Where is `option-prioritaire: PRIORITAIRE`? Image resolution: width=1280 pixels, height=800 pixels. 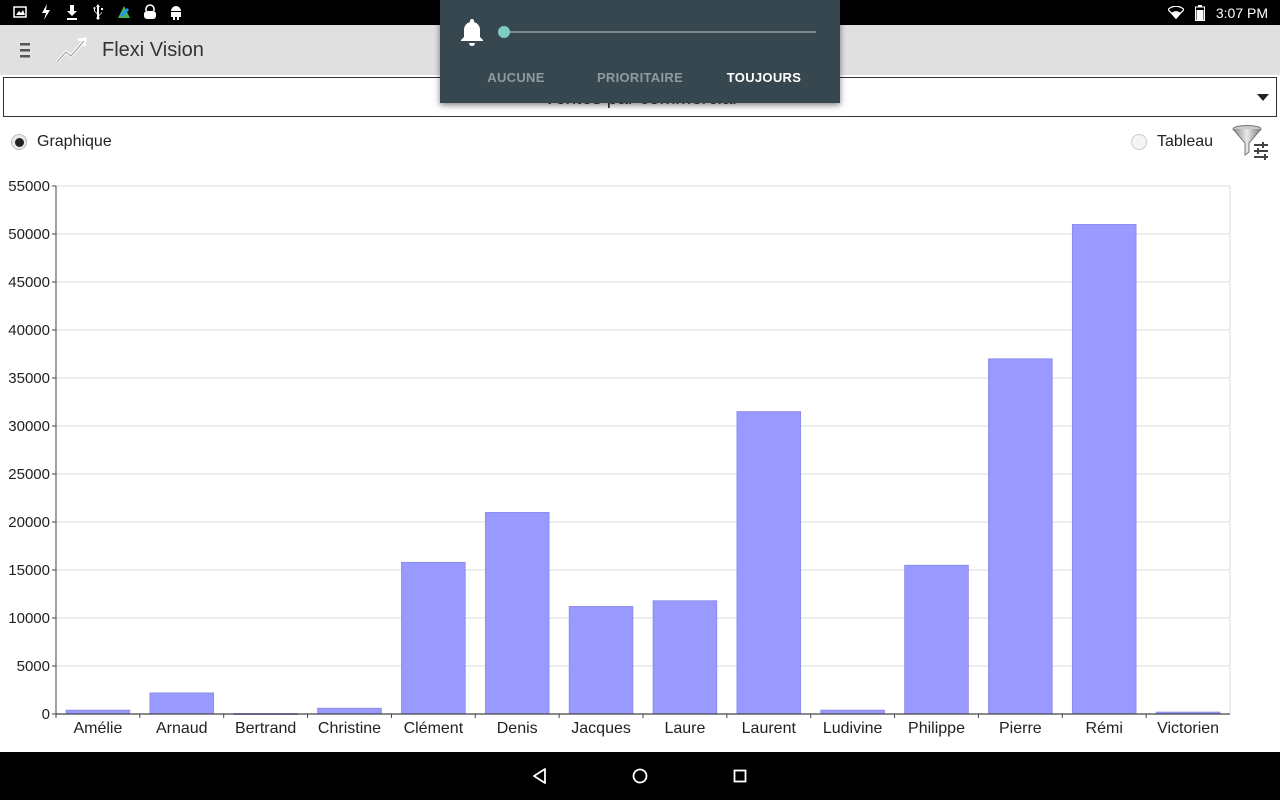
option-prioritaire: PRIORITAIRE is located at coordinates (640, 77).